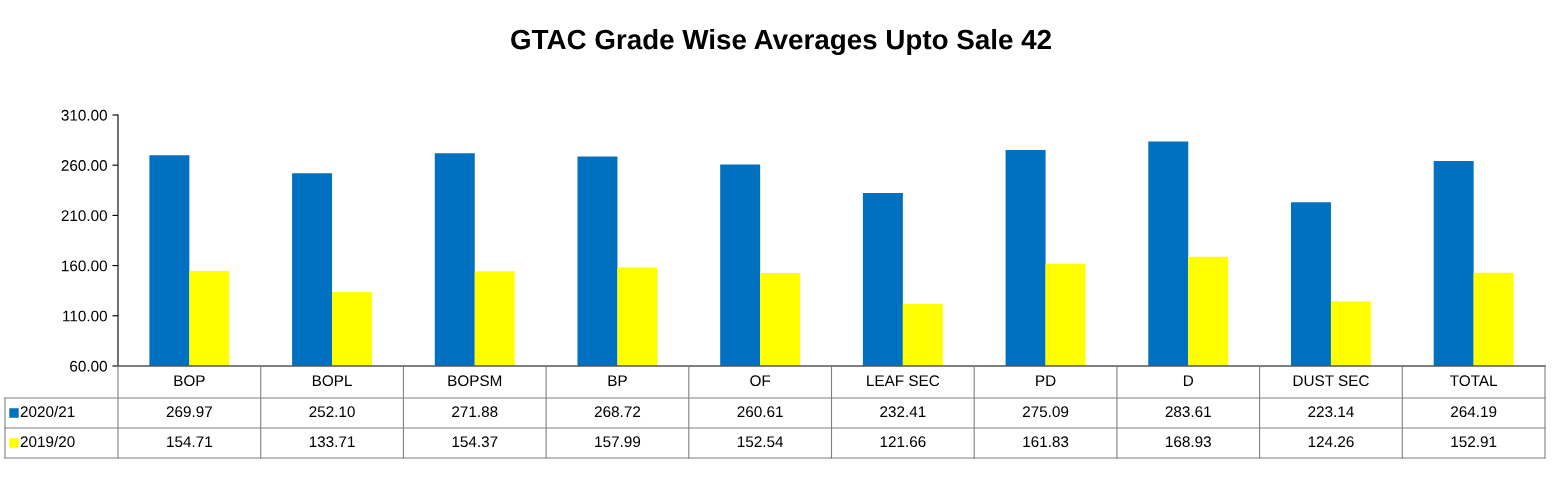 Image resolution: width=1562 pixels, height=485 pixels. What do you see at coordinates (903, 412) in the screenshot?
I see `data-label: 232.41` at bounding box center [903, 412].